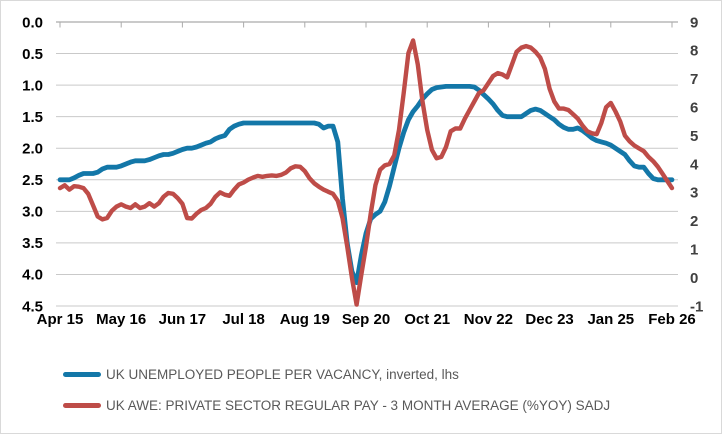  What do you see at coordinates (694, 22) in the screenshot?
I see `right-axis-tick-label: 9` at bounding box center [694, 22].